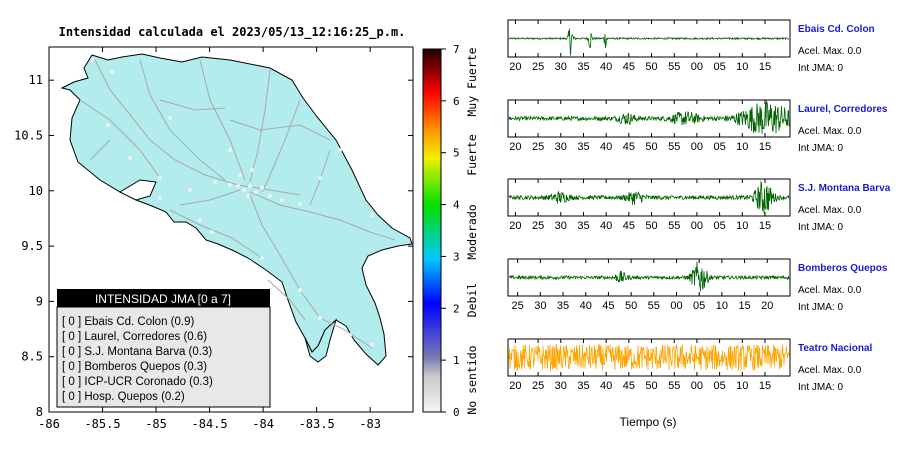 The height and width of the screenshot is (460, 910). What do you see at coordinates (163, 298) in the screenshot?
I see `legend-header` at bounding box center [163, 298].